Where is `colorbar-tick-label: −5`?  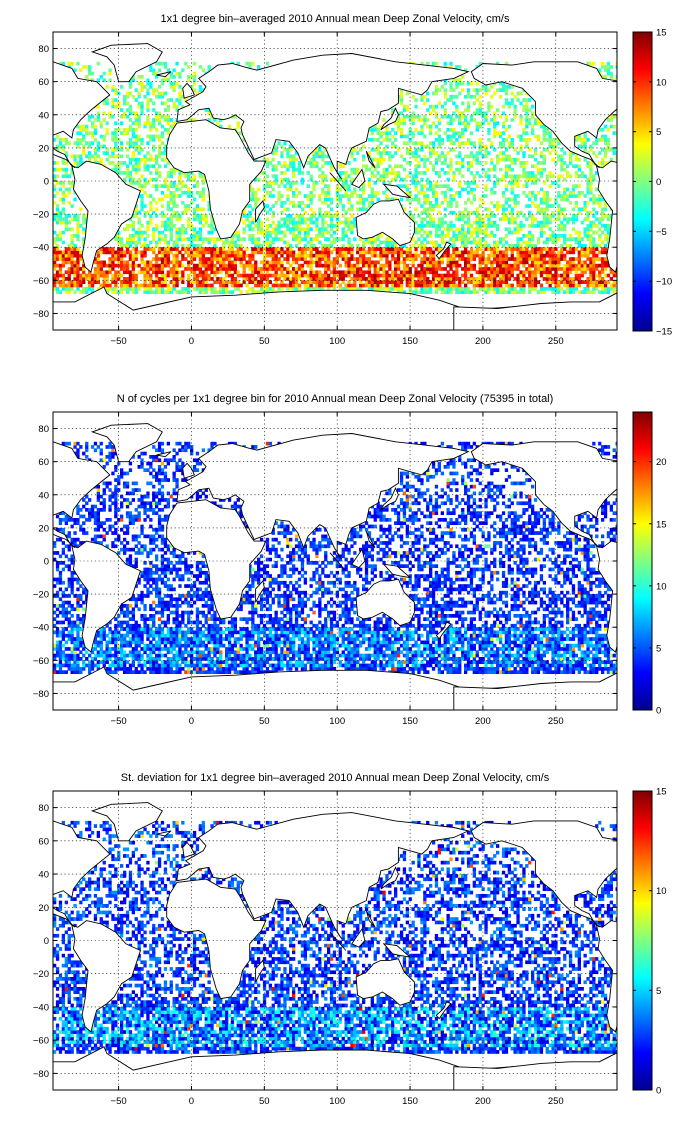
colorbar-tick-label: −5 is located at coordinates (661, 232).